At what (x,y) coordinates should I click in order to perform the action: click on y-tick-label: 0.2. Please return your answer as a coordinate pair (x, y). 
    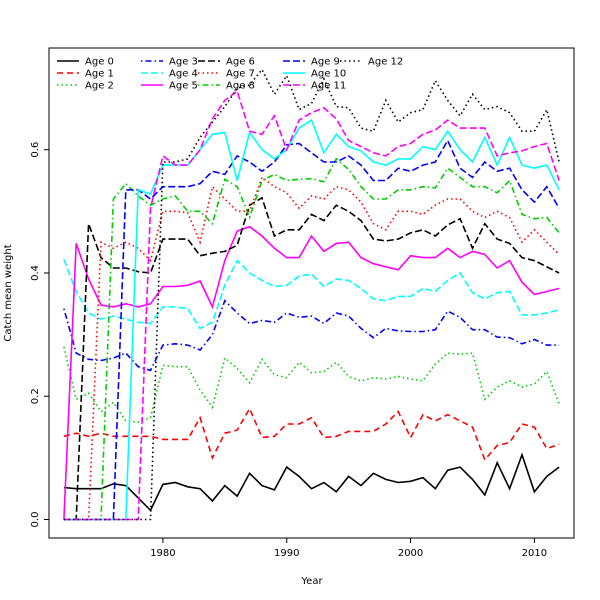
    Looking at the image, I should click on (35, 396).